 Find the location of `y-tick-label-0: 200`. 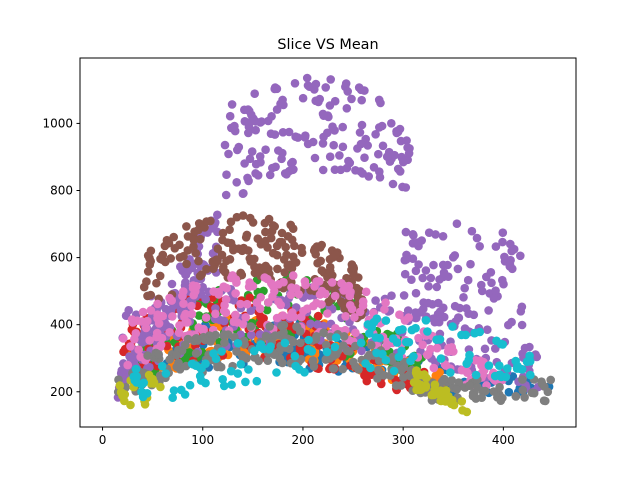

y-tick-label-0: 200 is located at coordinates (61, 392).